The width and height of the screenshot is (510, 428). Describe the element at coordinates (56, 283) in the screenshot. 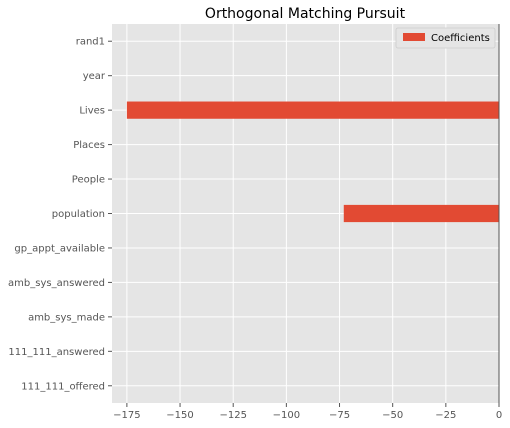

I see `y-tick-label: amb_sys_answered` at that location.